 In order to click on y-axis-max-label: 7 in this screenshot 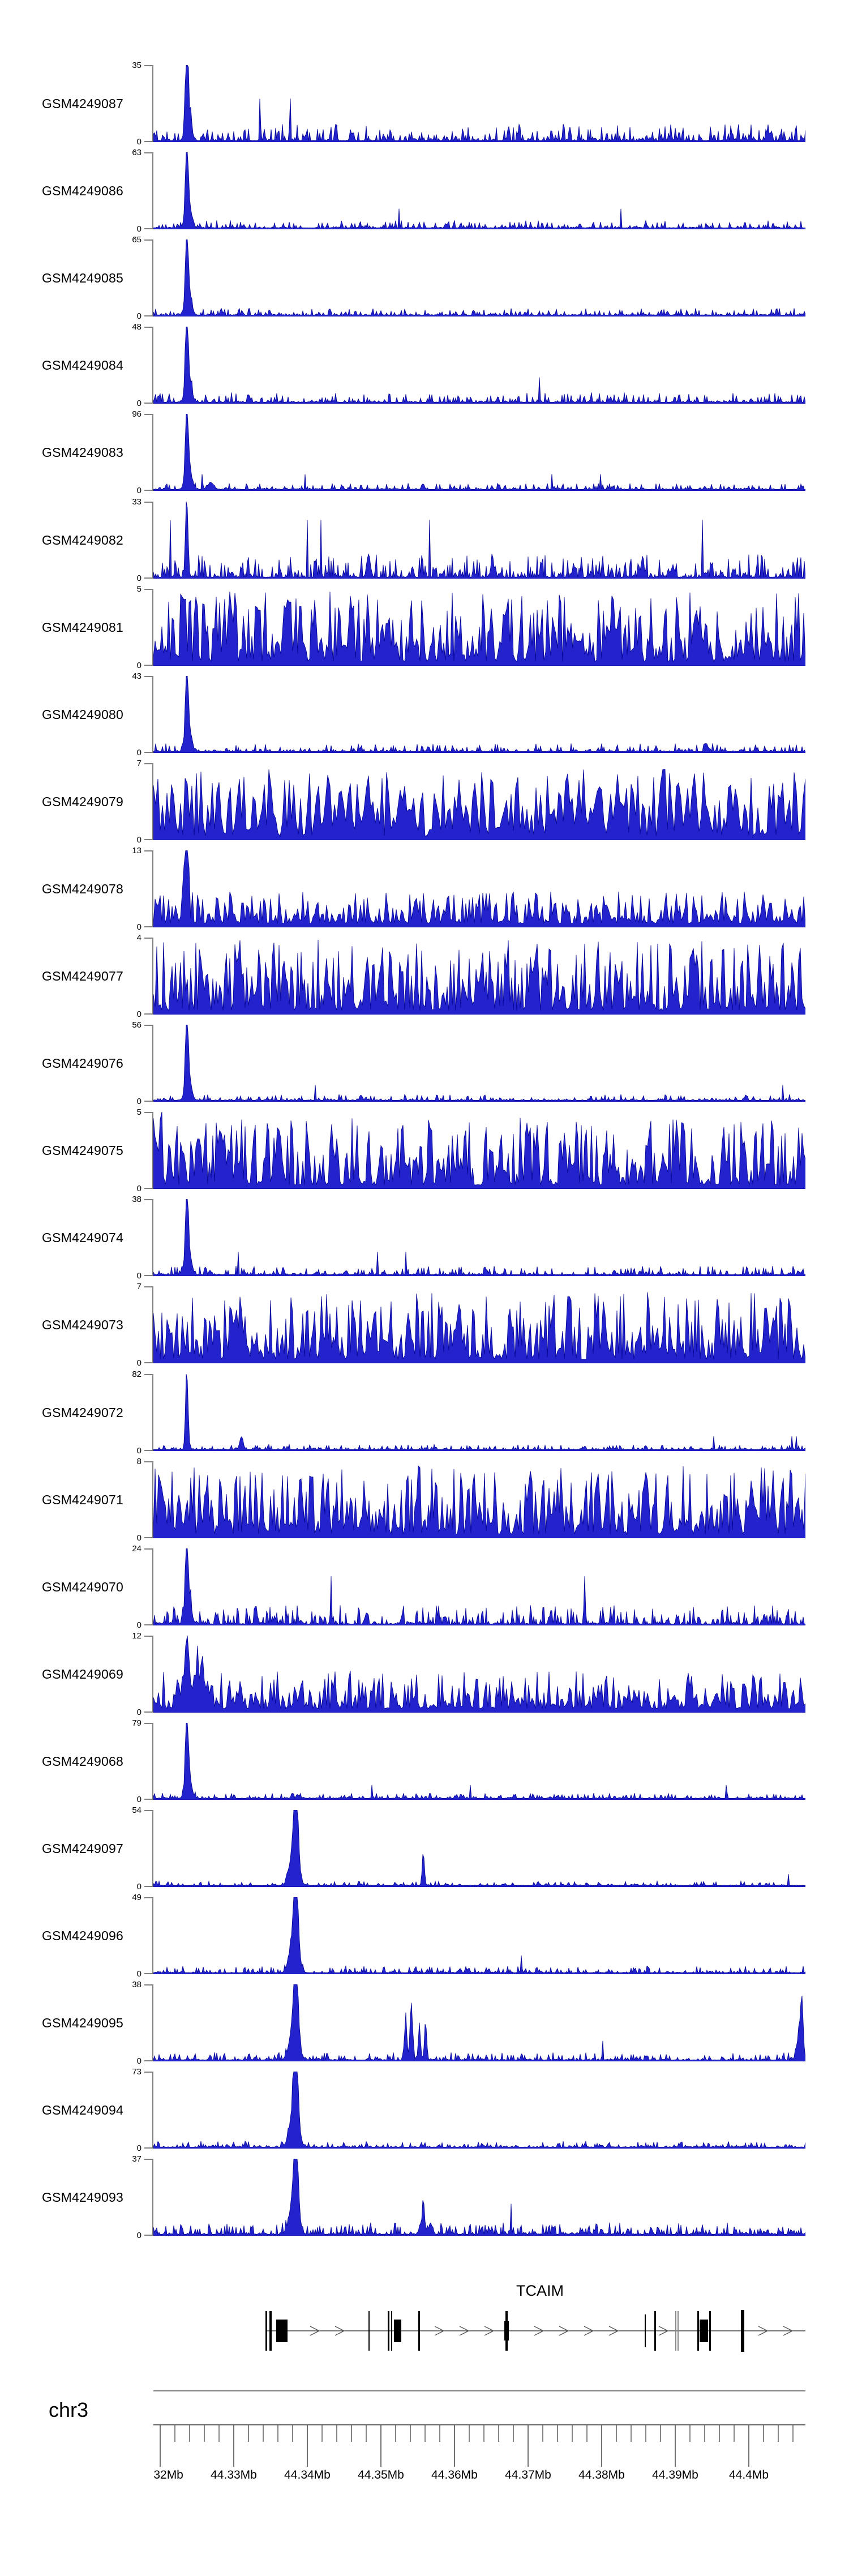, I will do `click(139, 763)`.